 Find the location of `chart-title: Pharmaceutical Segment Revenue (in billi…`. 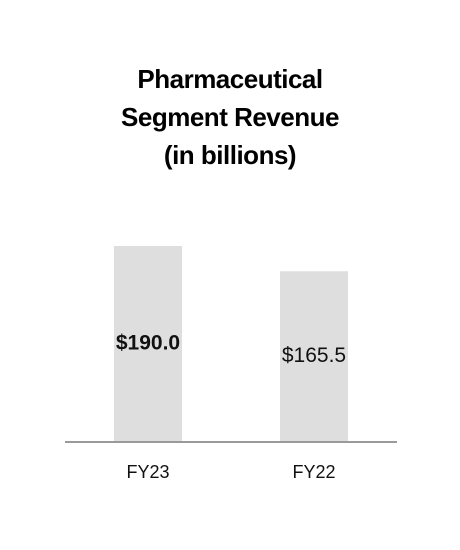

chart-title: Pharmaceutical Segment Revenue (in billi… is located at coordinates (230, 117).